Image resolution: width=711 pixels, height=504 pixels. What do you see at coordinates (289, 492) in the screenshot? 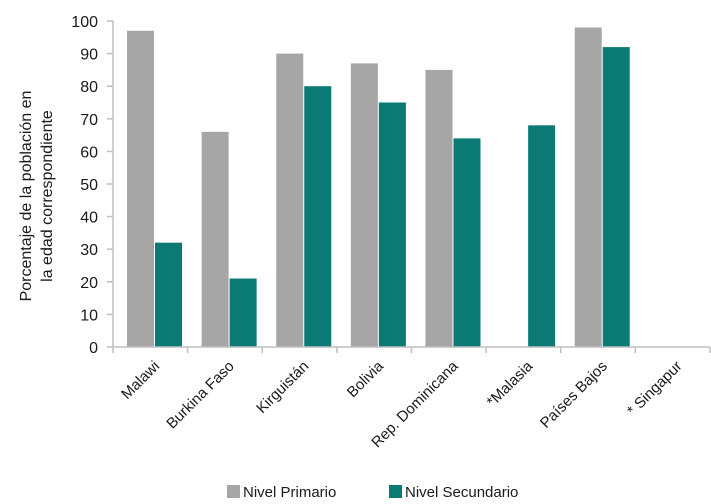
I see `legend-label-primario: Nivel Primario` at bounding box center [289, 492].